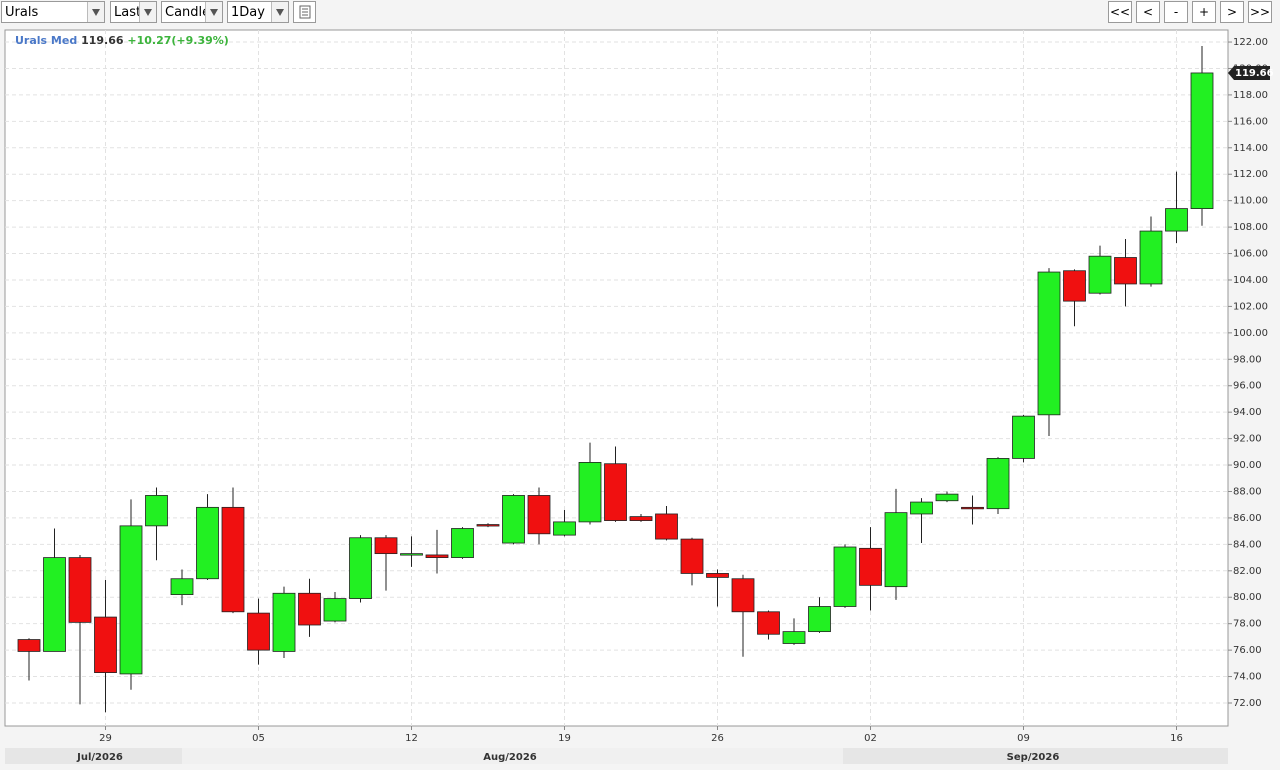 This screenshot has height=770, width=1280. I want to click on price-tag-bg, so click(1249, 72).